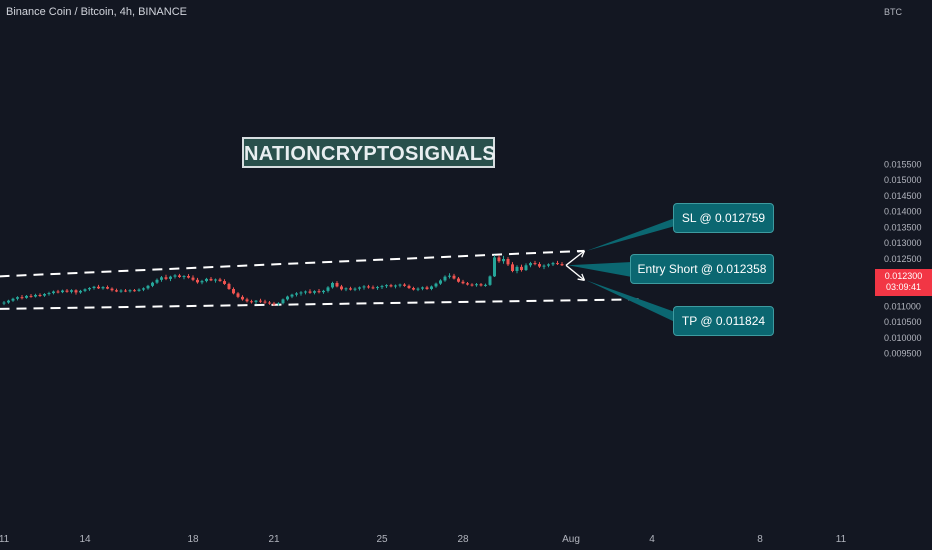 The height and width of the screenshot is (550, 932). I want to click on x-tick-label: 28, so click(463, 539).